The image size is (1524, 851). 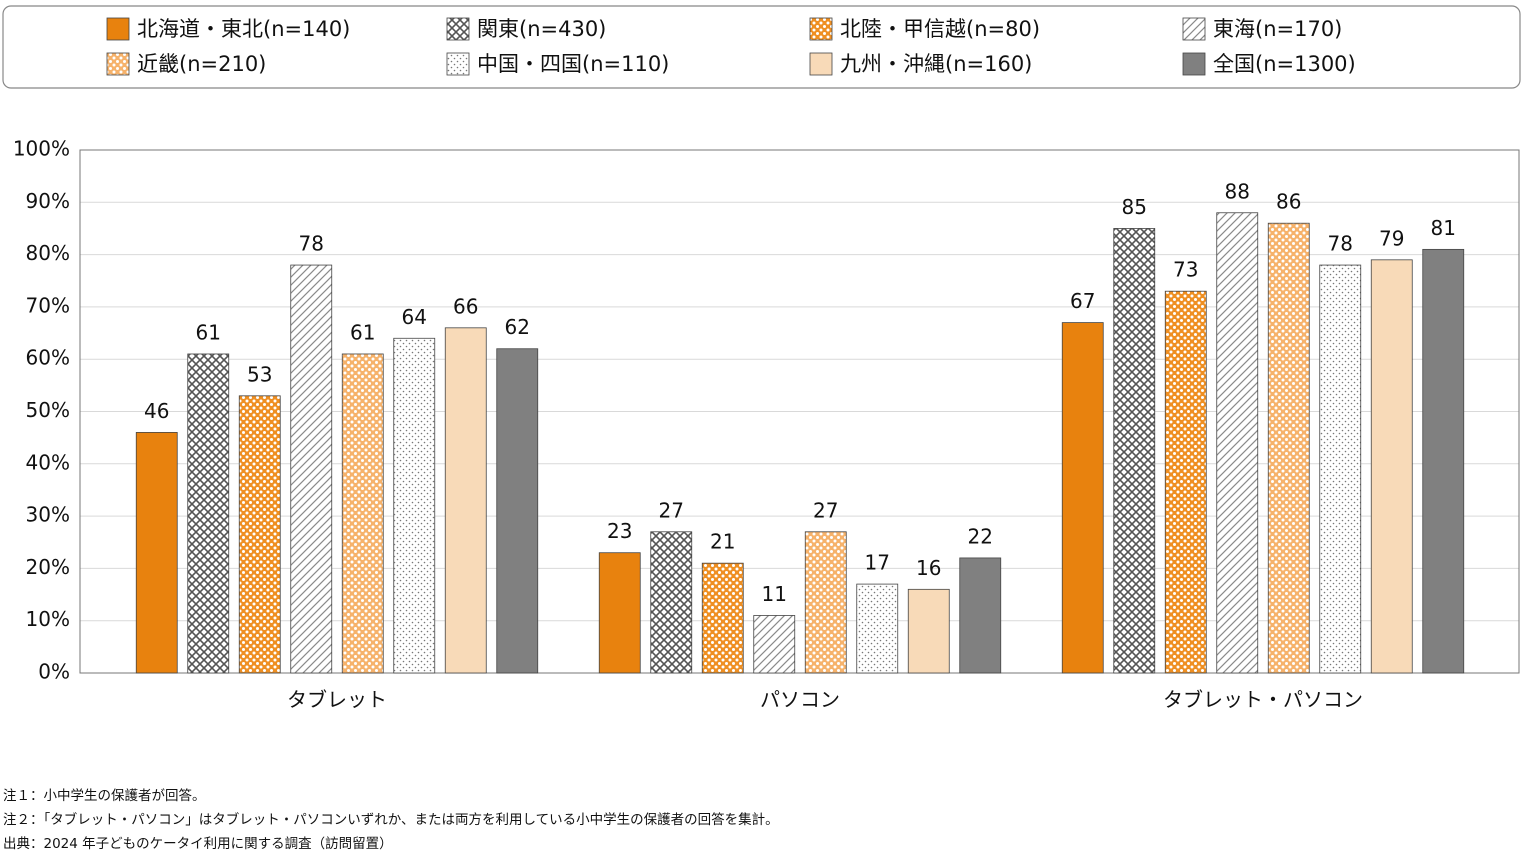 I want to click on y-tick-label: 60%, so click(x=48, y=358).